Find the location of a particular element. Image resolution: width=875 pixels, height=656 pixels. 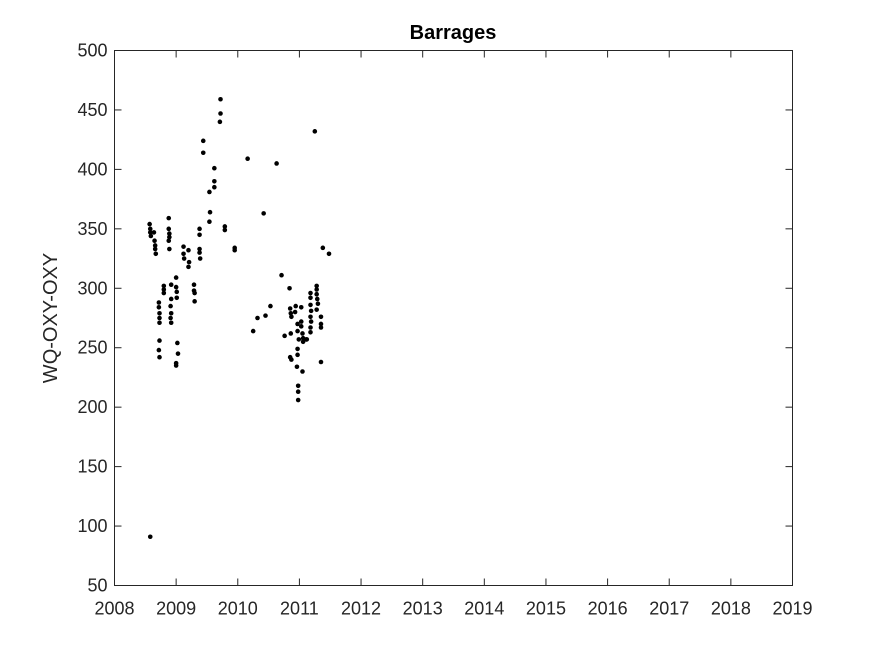

chart-title: Barrages is located at coordinates (453, 33).